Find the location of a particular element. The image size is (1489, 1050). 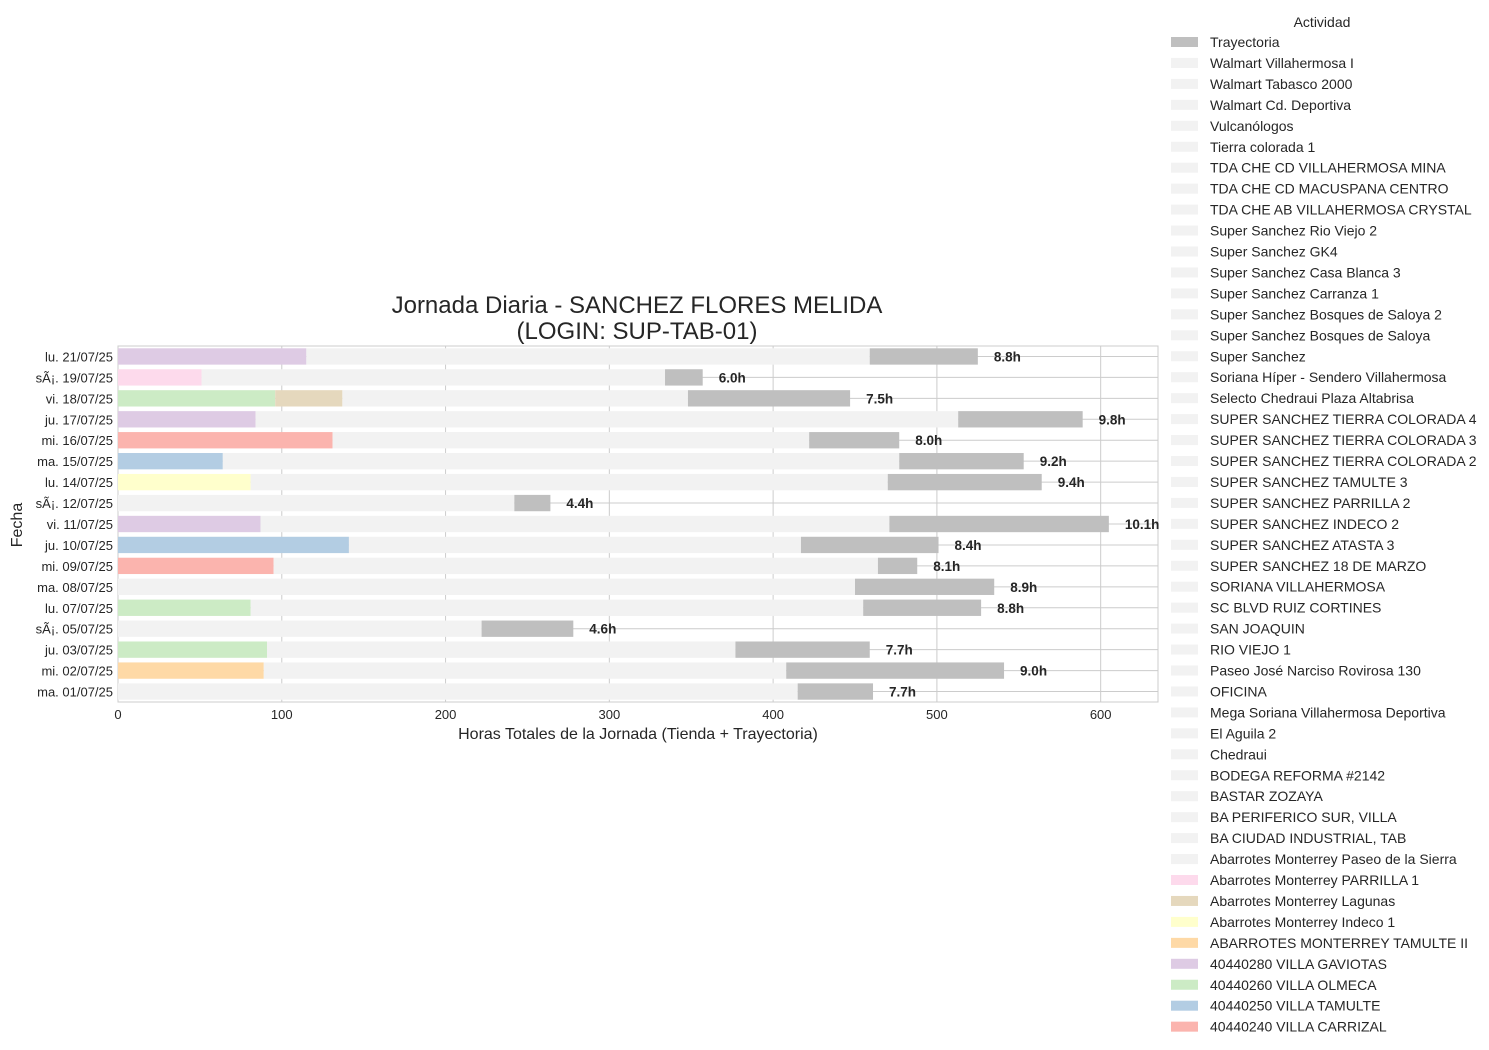

legend-entry: Chedraui is located at coordinates (1219, 754).